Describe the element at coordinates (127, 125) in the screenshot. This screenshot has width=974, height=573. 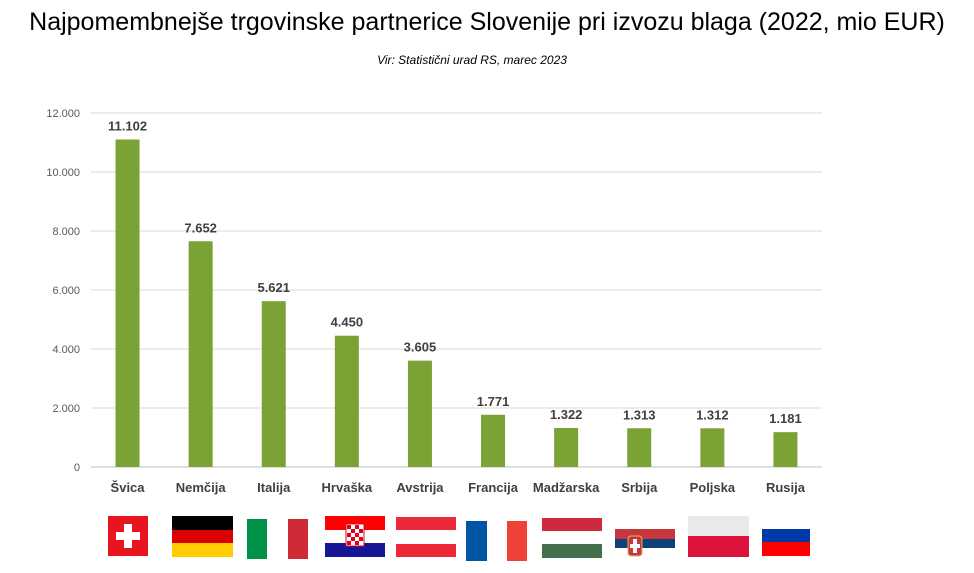
I see `value-label: 11.102` at that location.